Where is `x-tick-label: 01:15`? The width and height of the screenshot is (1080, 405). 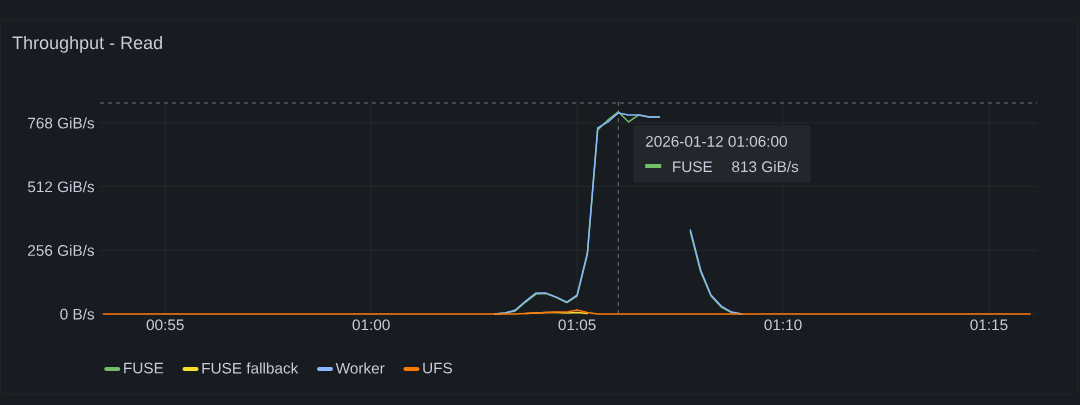
x-tick-label: 01:15 is located at coordinates (989, 325).